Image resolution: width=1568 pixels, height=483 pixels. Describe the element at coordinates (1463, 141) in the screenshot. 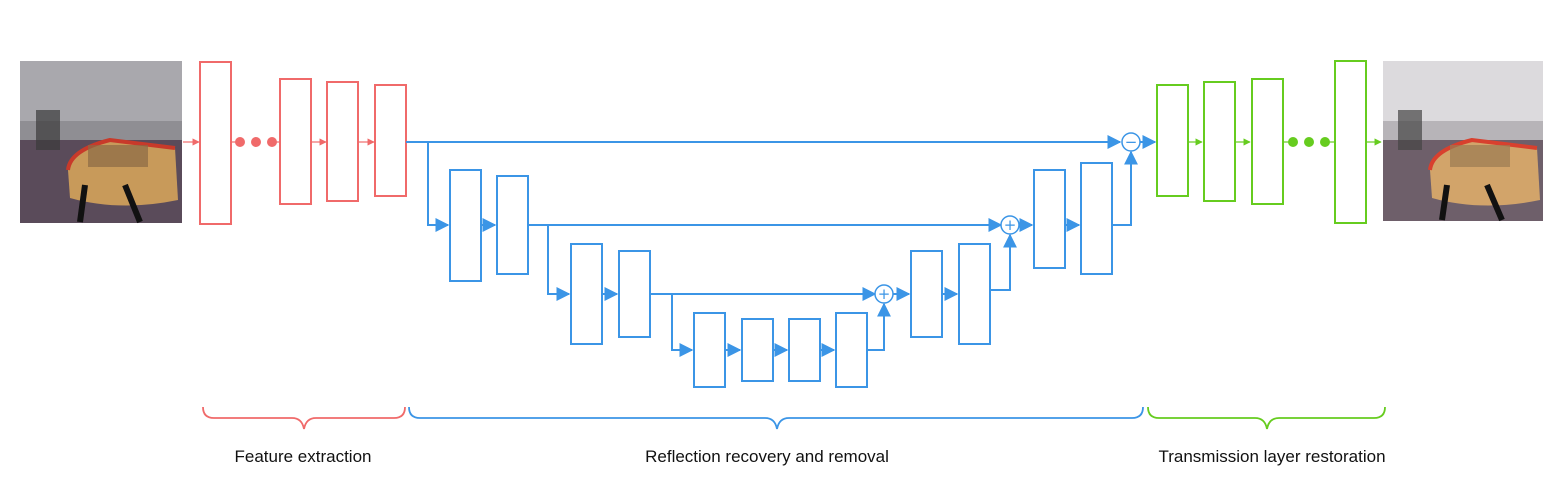

I see `output-image` at that location.